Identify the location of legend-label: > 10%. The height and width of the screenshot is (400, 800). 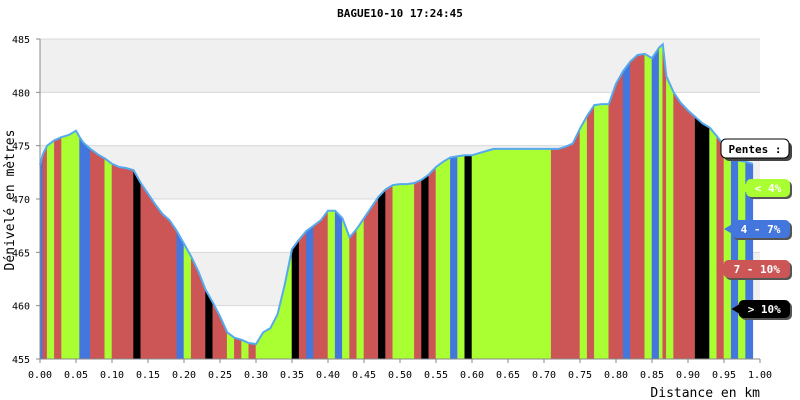
(764, 309).